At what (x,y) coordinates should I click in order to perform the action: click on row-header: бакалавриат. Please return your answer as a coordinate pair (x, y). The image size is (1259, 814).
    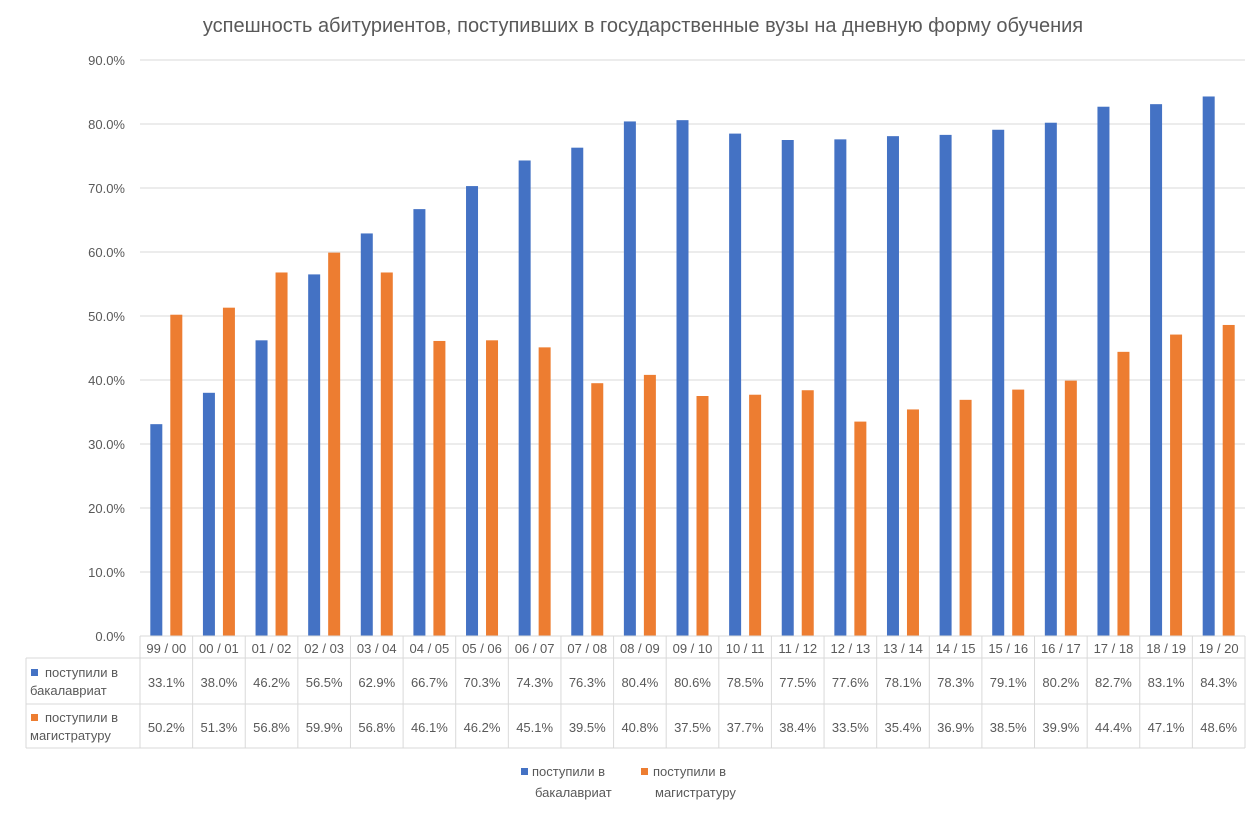
    Looking at the image, I should click on (68, 690).